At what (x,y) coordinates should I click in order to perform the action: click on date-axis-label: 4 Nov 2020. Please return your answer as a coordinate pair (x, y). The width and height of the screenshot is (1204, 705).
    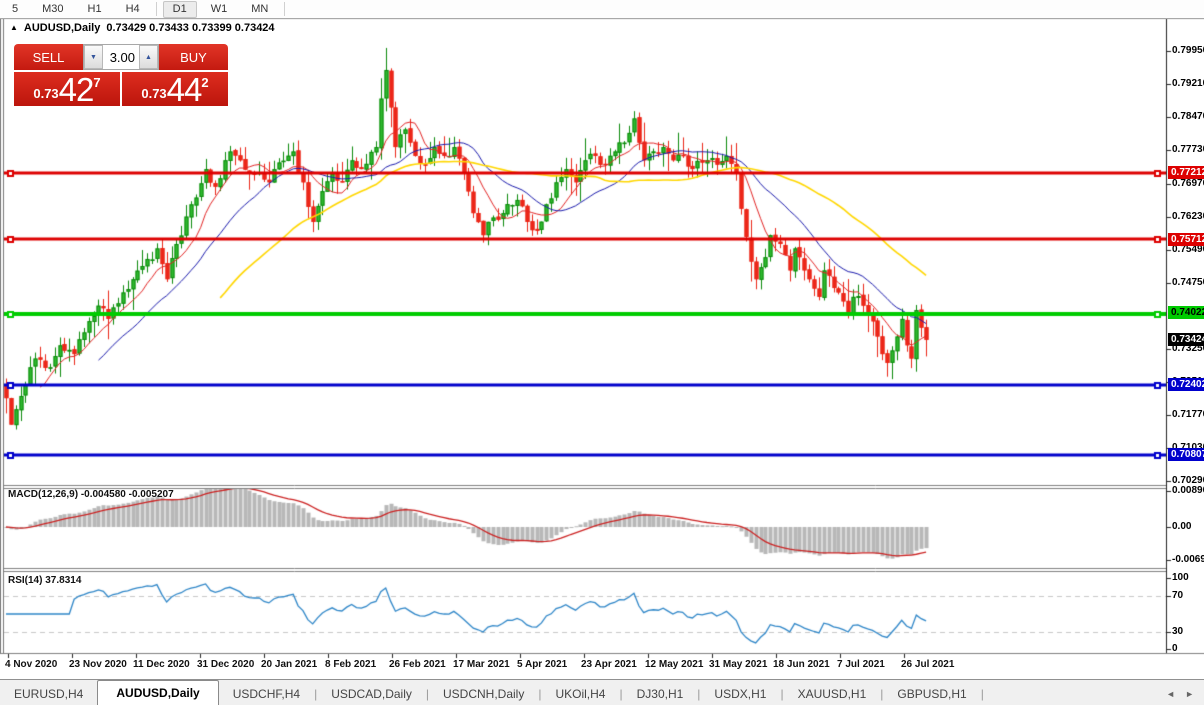
    Looking at the image, I should click on (31, 664).